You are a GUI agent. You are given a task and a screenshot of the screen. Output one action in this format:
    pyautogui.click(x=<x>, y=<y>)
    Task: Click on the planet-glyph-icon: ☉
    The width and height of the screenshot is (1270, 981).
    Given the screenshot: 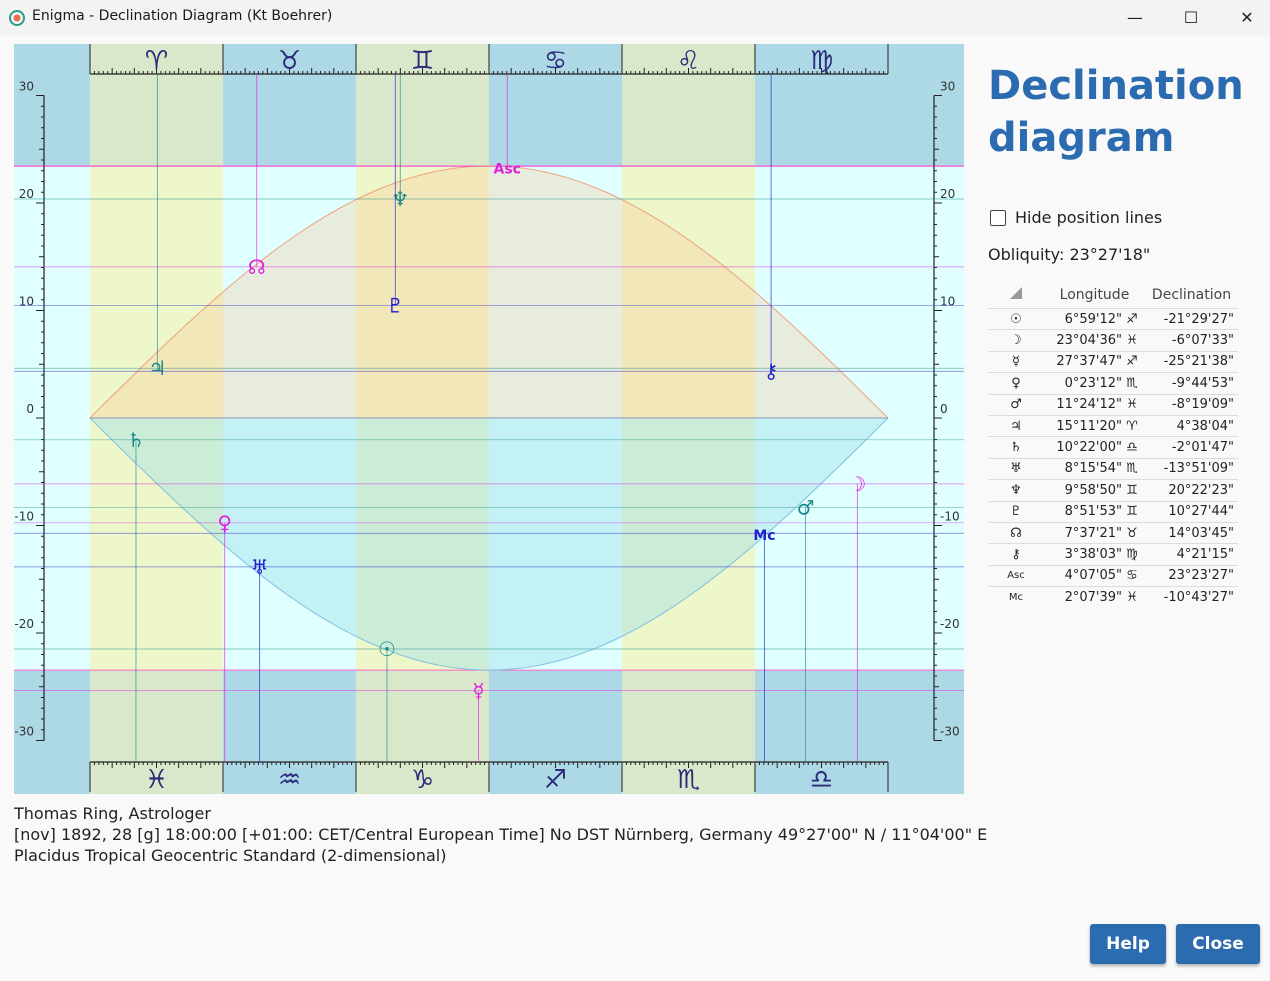 What is the action you would take?
    pyautogui.click(x=1016, y=318)
    